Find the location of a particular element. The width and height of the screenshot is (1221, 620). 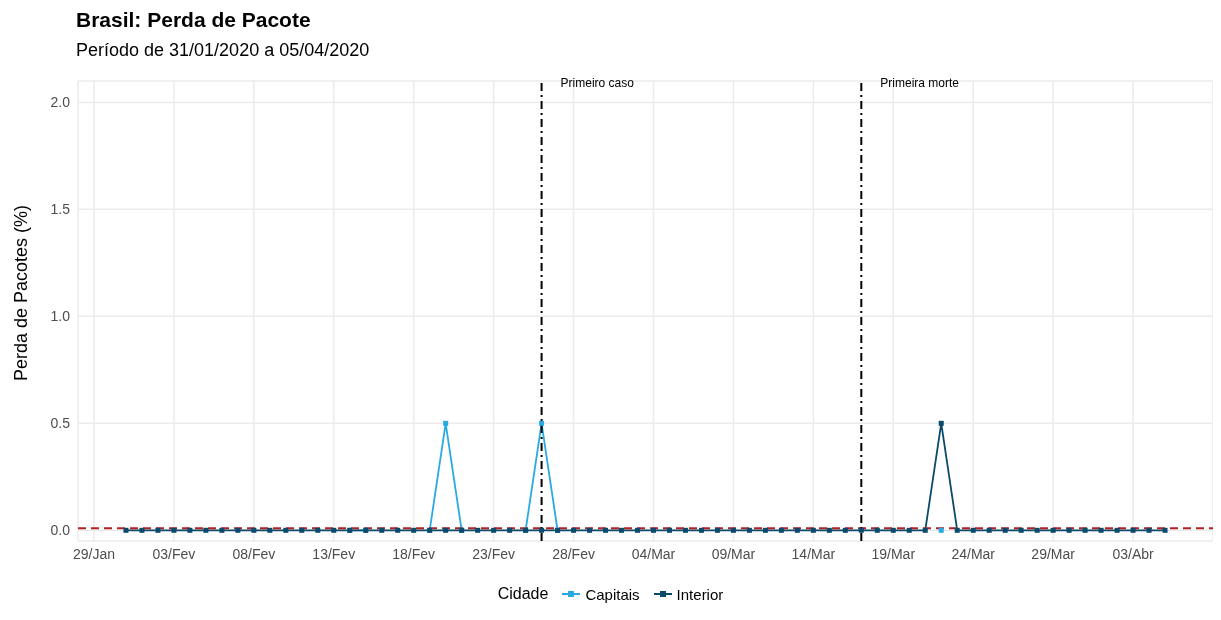

x-tick-label: 09/Mar is located at coordinates (733, 553).